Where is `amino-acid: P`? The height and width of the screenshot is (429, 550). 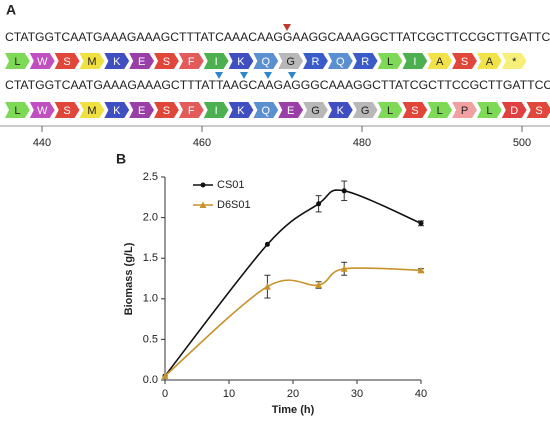
amino-acid: P is located at coordinates (464, 111).